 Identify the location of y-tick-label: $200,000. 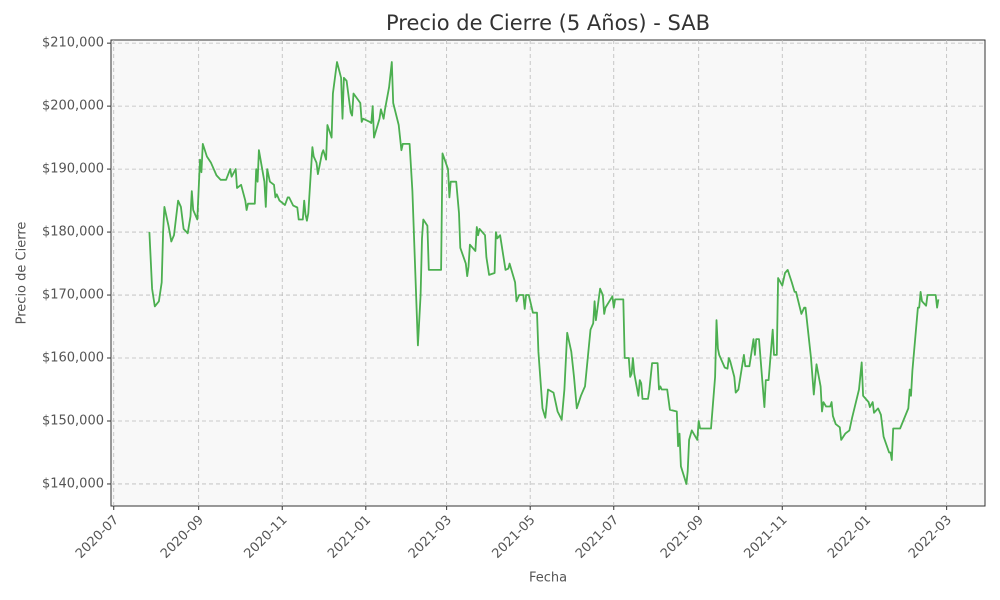
(73, 106).